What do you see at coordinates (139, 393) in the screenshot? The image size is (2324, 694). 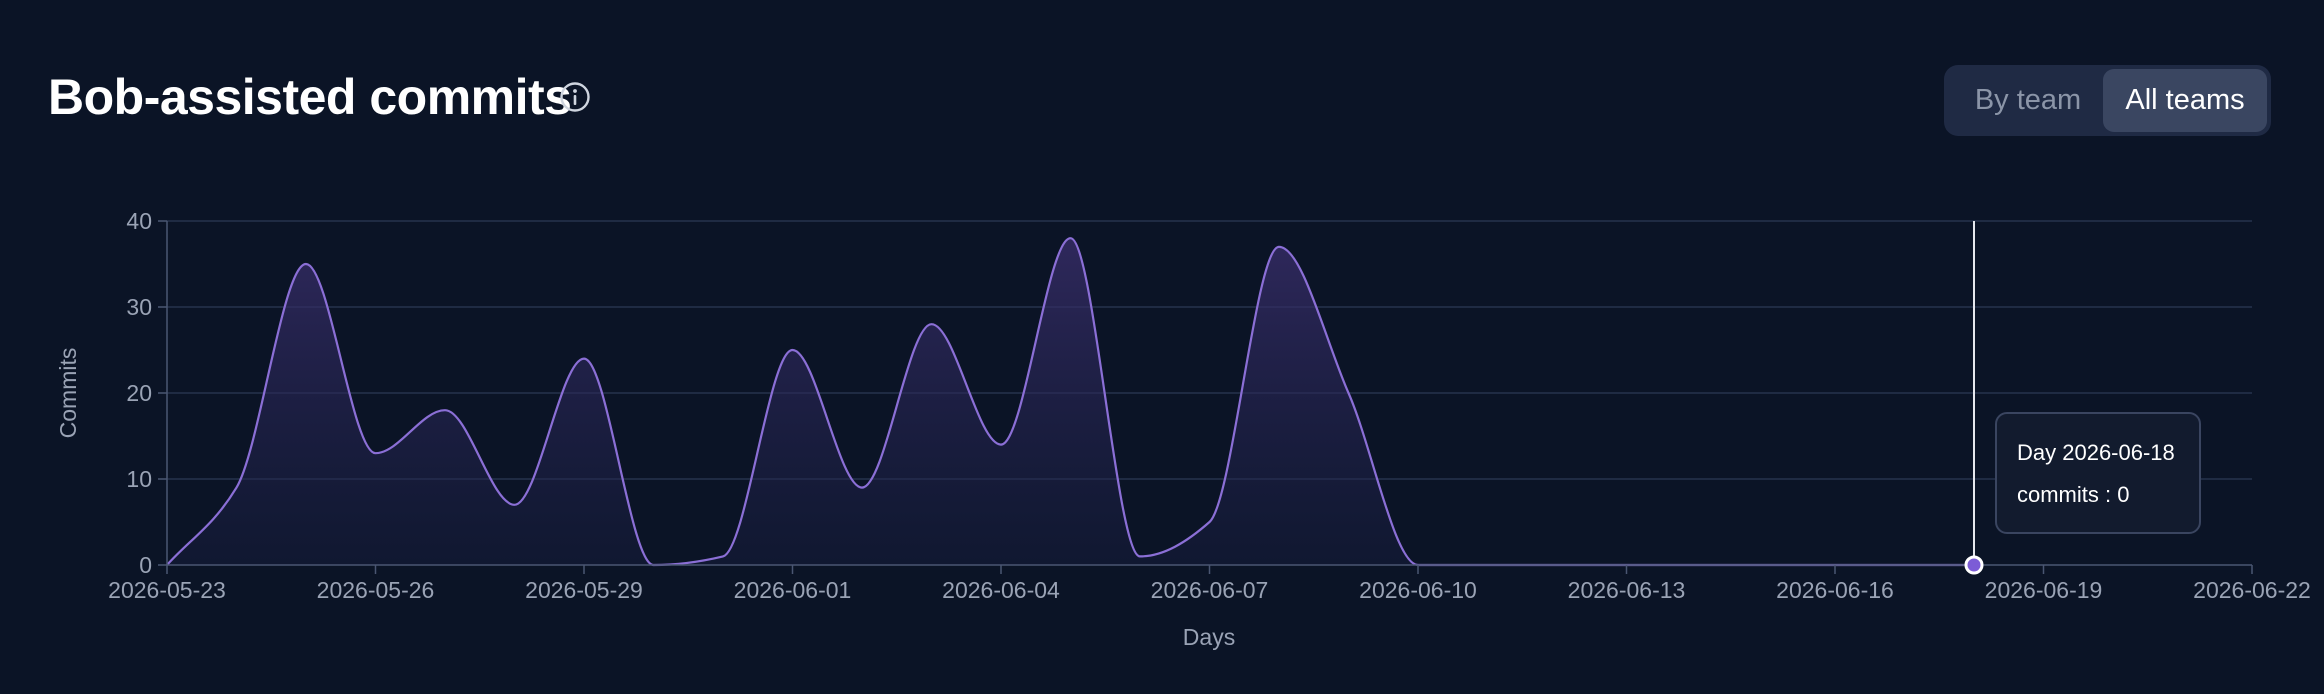 I see `y-tick-label: 20` at bounding box center [139, 393].